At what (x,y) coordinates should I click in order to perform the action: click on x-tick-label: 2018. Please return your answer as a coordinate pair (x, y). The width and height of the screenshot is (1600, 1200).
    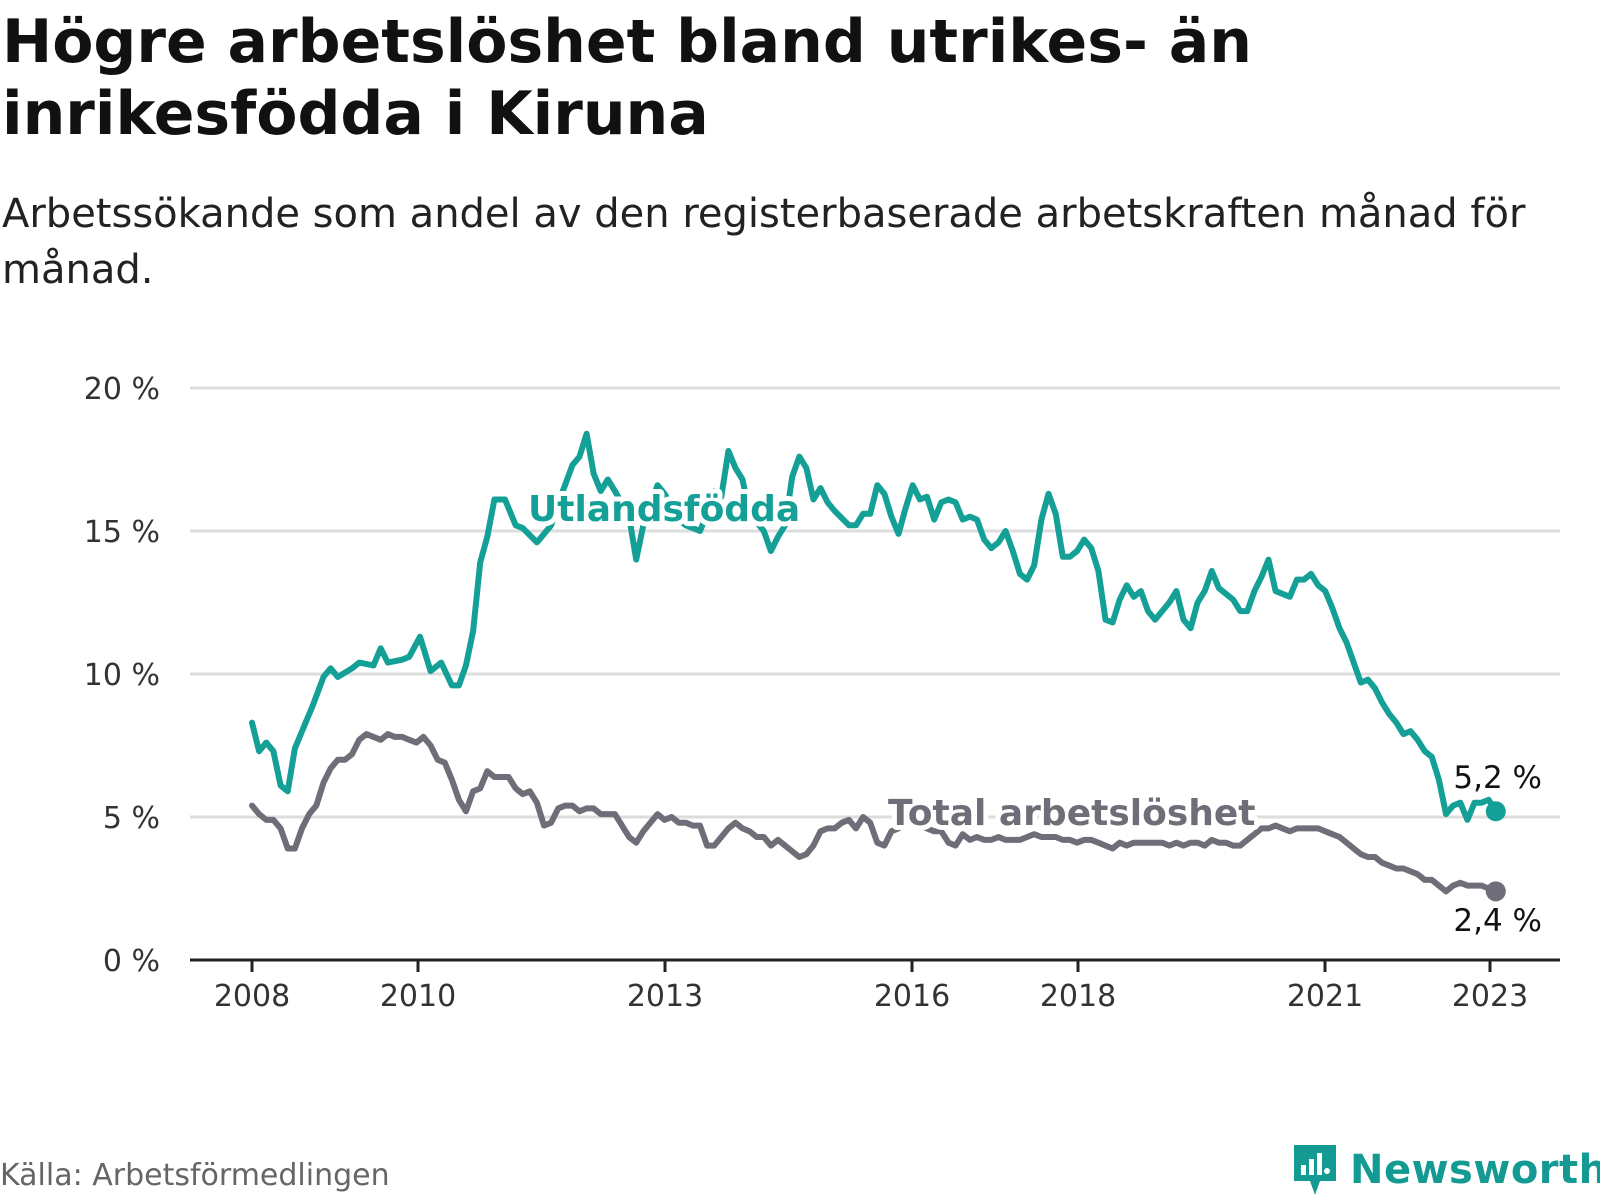
    Looking at the image, I should click on (1078, 996).